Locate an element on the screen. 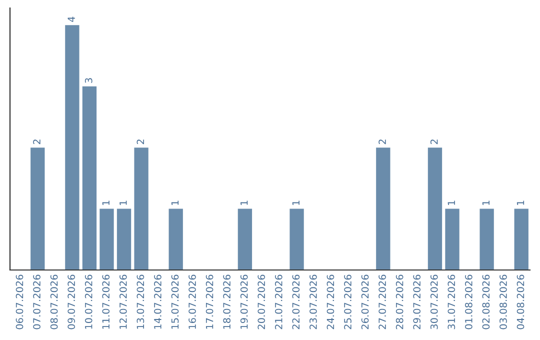 The height and width of the screenshot is (340, 540). x-tick-label: 19.07.2026 is located at coordinates (244, 301).